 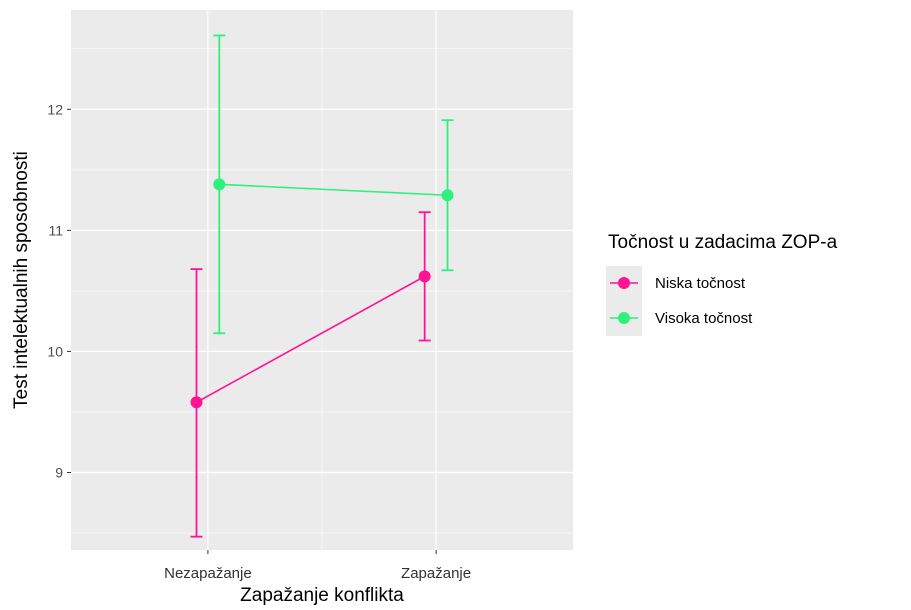 What do you see at coordinates (322, 595) in the screenshot?
I see `x-axis-title: Zapažanje konflikta` at bounding box center [322, 595].